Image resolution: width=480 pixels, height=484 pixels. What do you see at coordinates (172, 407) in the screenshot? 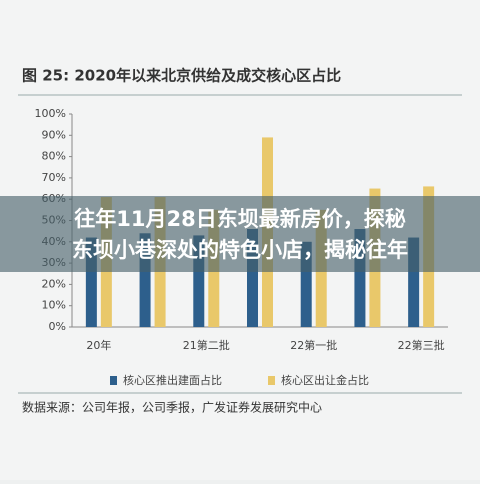
I see `source: 数据来源：公司年报，公司季报，广发证券发展研究中心` at bounding box center [172, 407].